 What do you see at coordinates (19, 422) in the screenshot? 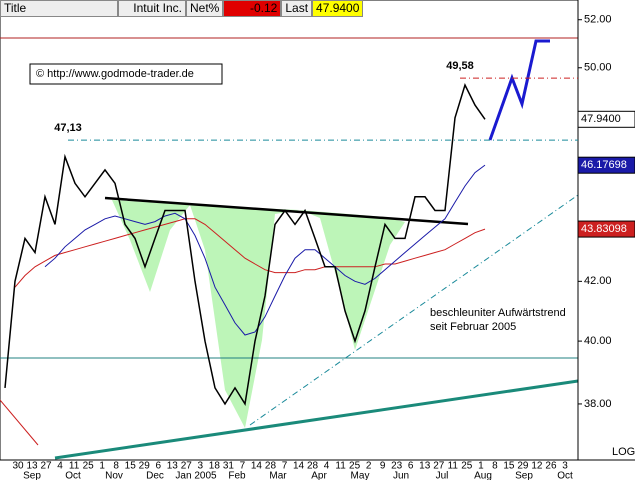
I see `red-segment` at bounding box center [19, 422].